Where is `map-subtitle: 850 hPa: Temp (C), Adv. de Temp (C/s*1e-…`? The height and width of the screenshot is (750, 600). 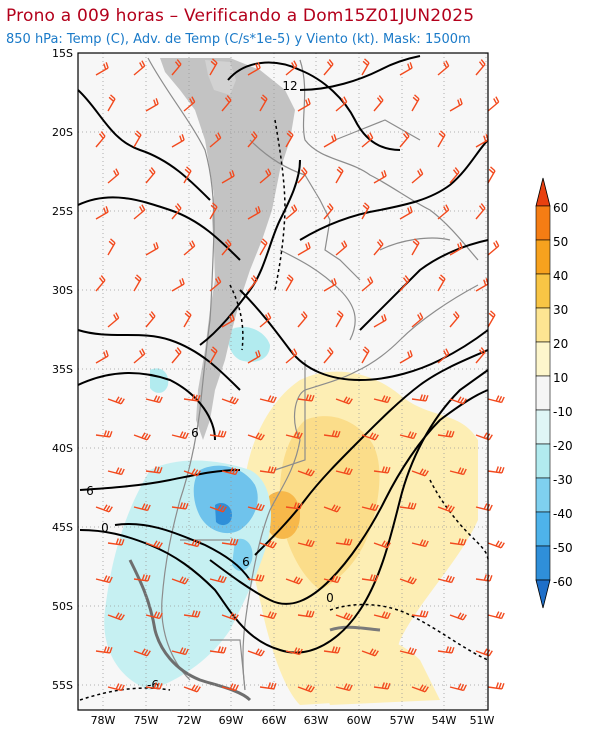
map-subtitle: 850 hPa: Temp (C), Adv. de Temp (C/s*1e-… is located at coordinates (238, 39).